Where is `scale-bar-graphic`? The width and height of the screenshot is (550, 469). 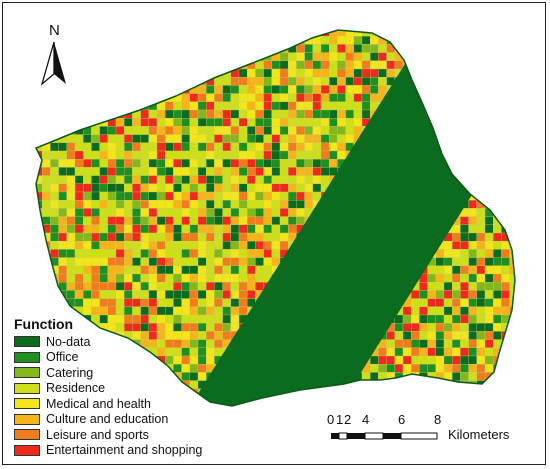 scale-bar-graphic is located at coordinates (384, 436).